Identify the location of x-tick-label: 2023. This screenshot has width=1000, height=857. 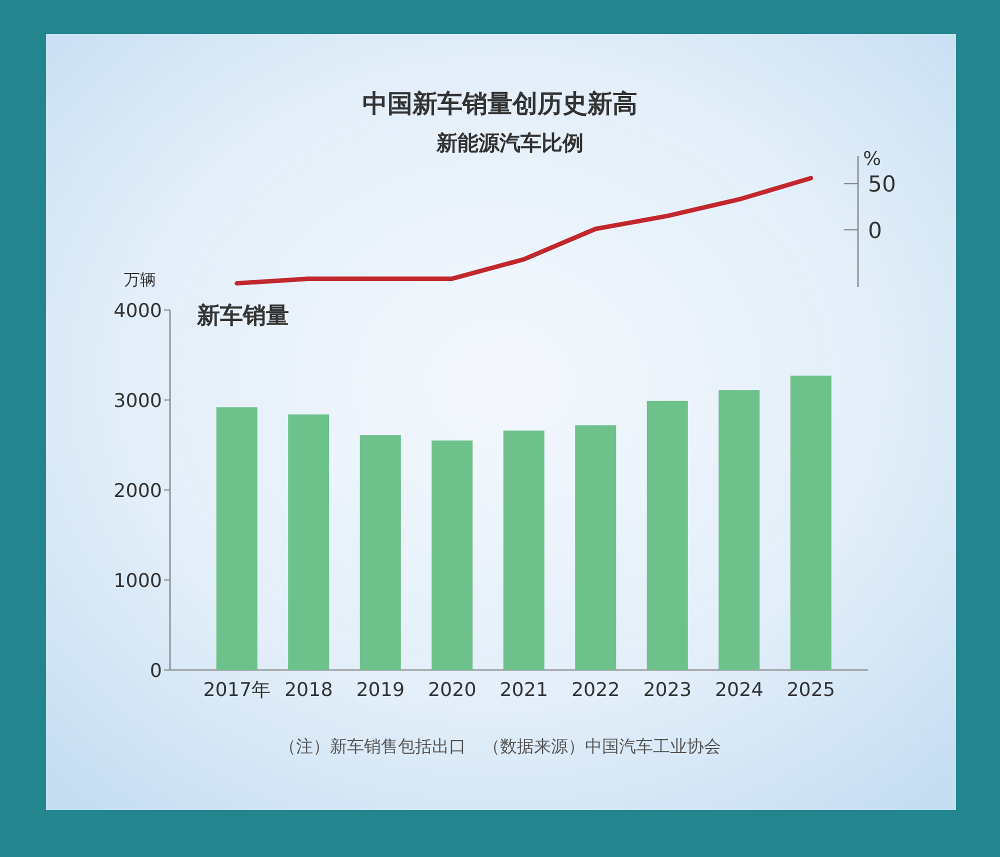
(667, 690).